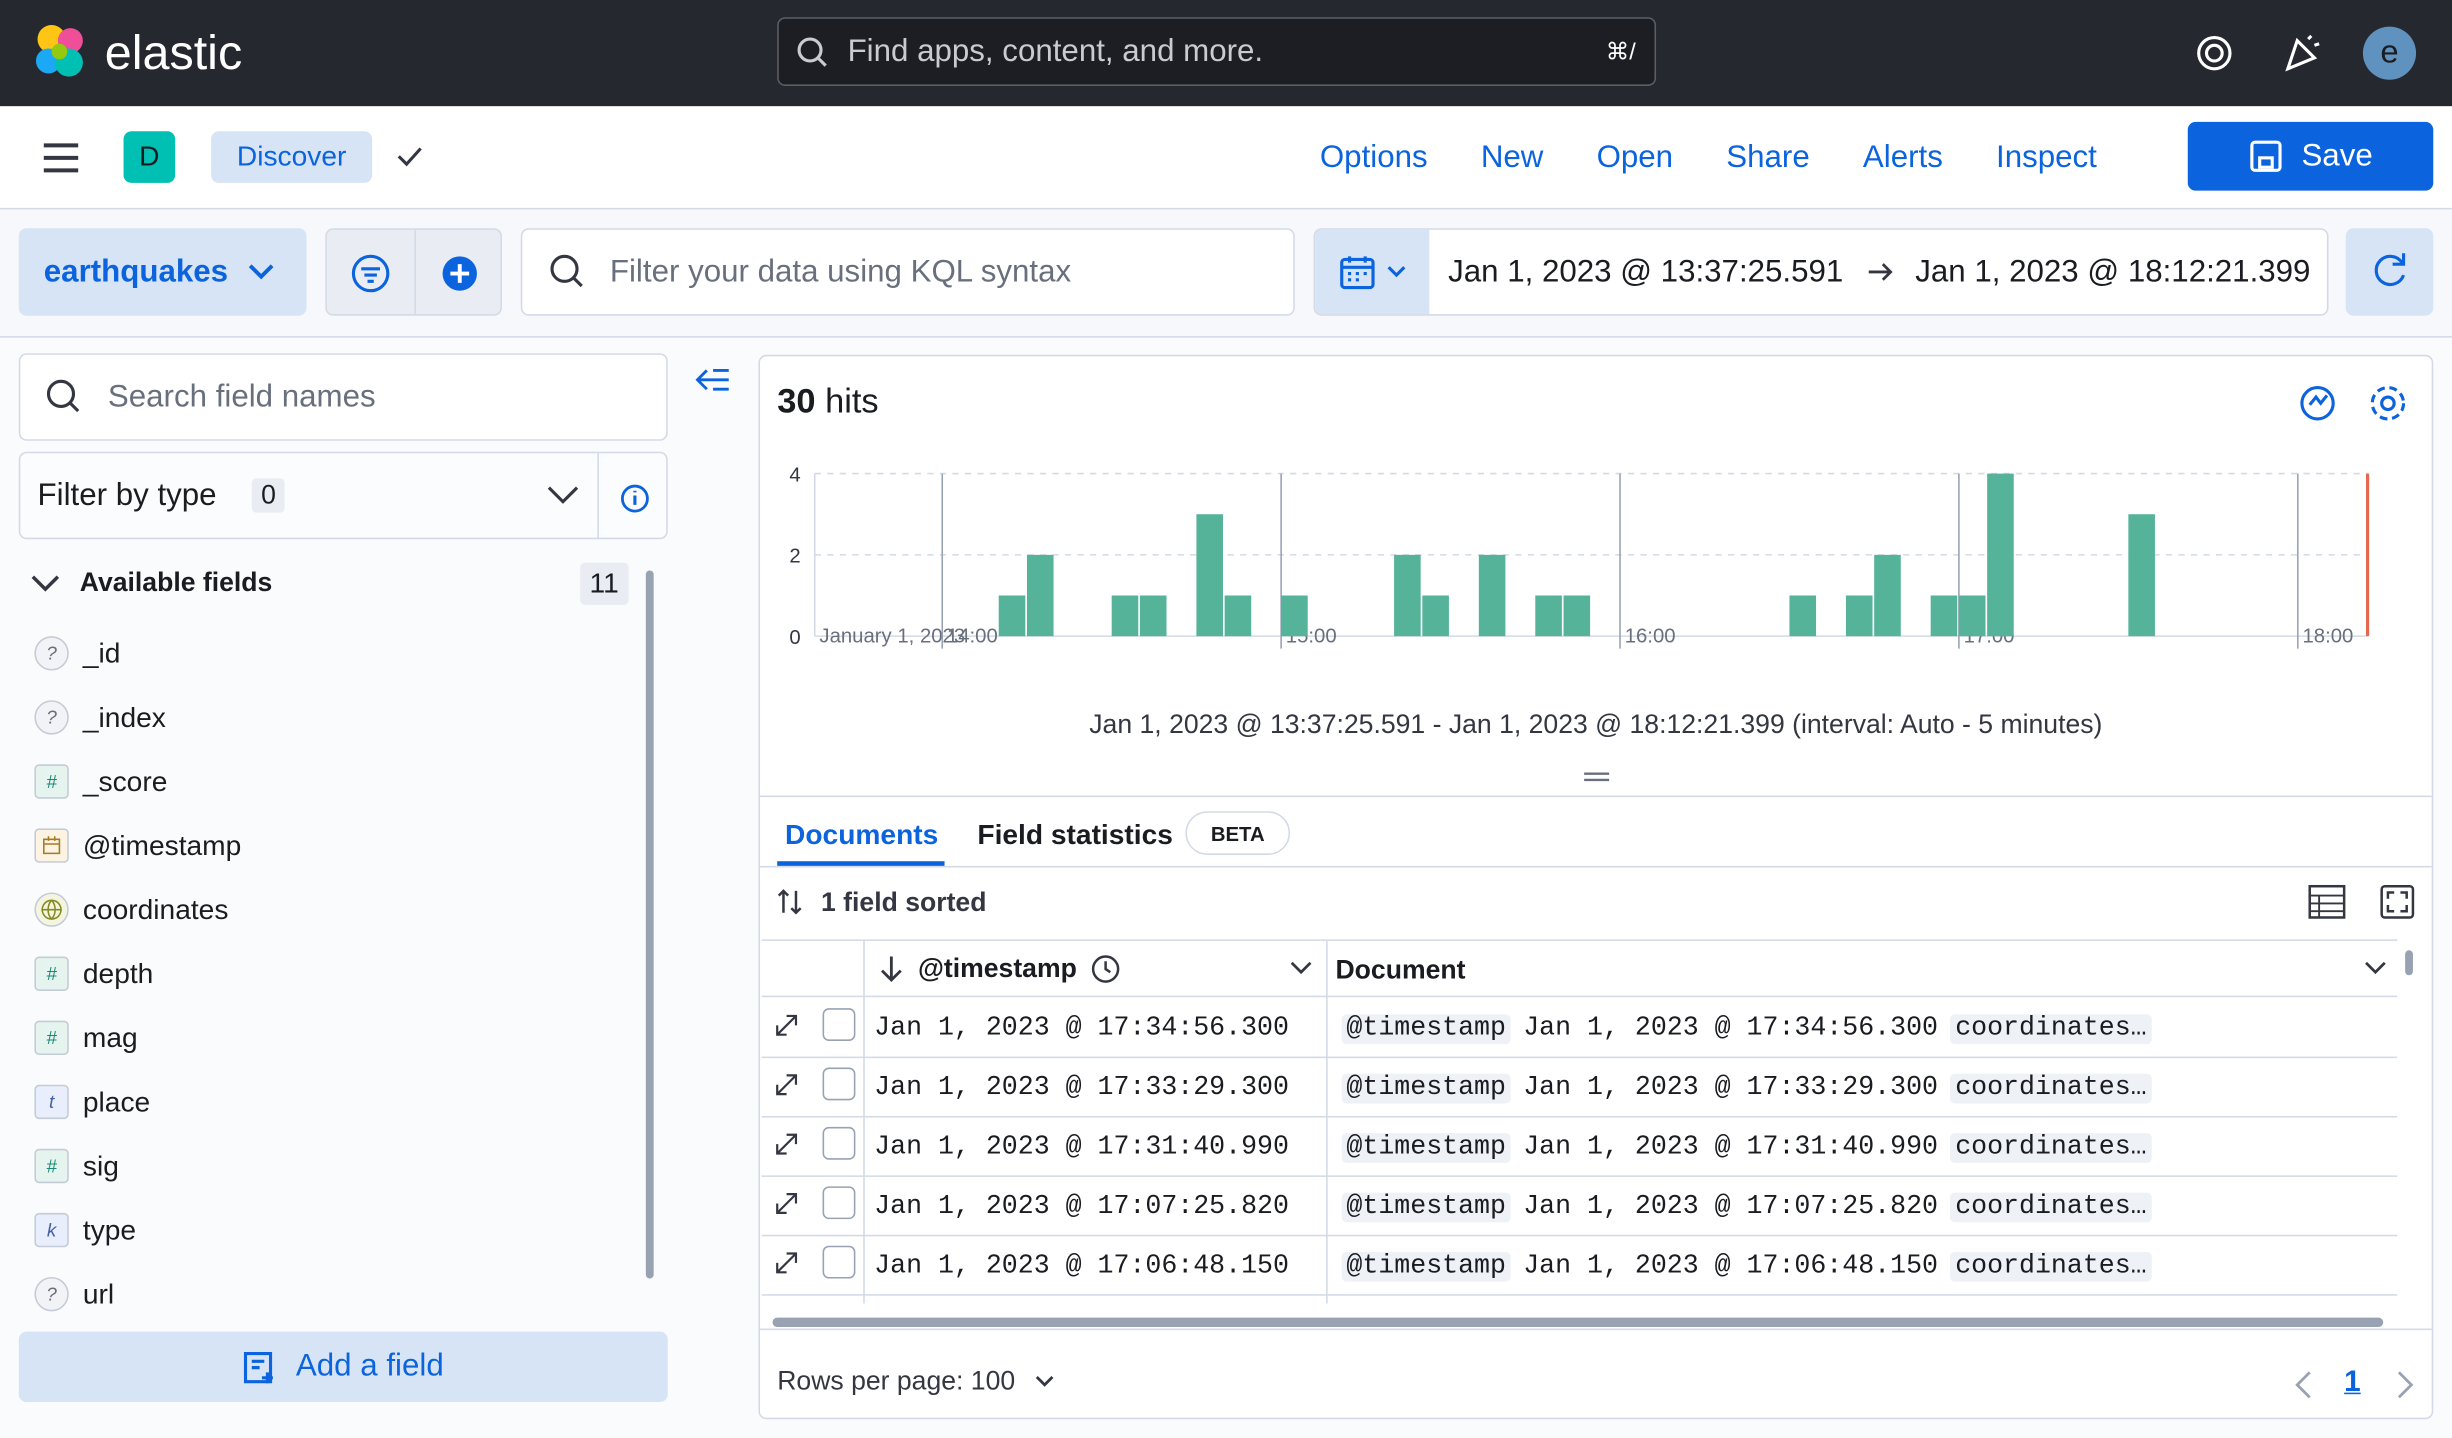 The height and width of the screenshot is (1438, 2452). I want to click on space-badge: D, so click(150, 157).